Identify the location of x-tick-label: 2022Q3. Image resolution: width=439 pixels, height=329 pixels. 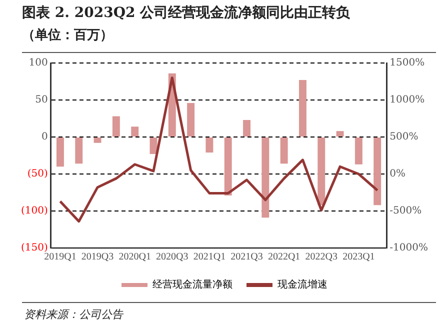
(321, 257).